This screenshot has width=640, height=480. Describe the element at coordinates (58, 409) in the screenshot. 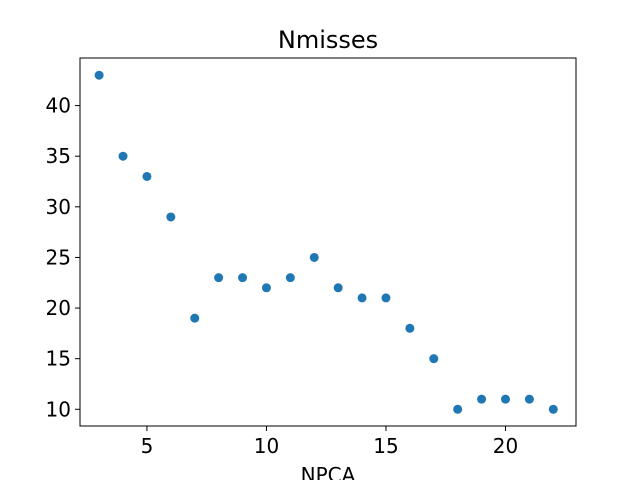

I see `y-tick-label: 10` at that location.